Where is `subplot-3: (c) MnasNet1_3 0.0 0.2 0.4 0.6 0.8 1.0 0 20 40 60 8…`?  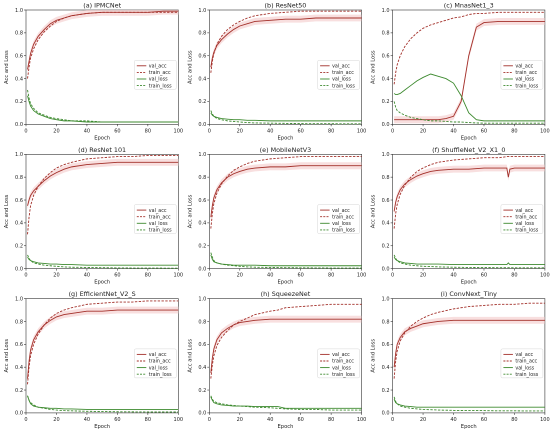 subplot-3: (c) MnasNet1_3 0.0 0.2 0.4 0.6 0.8 1.0 0 20 40 60 8… is located at coordinates (460, 72).